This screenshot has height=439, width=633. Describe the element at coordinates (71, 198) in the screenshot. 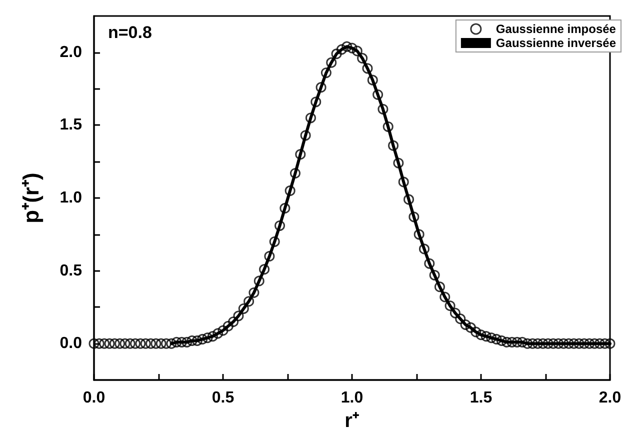

I see `y-tick-label: 1.0` at that location.